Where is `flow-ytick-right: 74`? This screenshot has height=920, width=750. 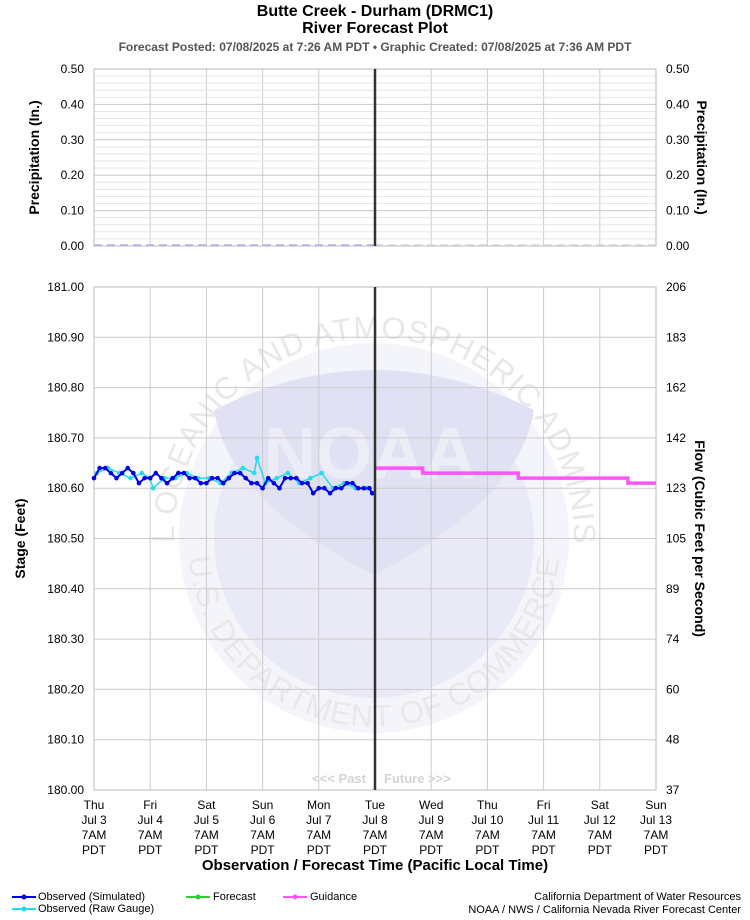 flow-ytick-right: 74 is located at coordinates (673, 639).